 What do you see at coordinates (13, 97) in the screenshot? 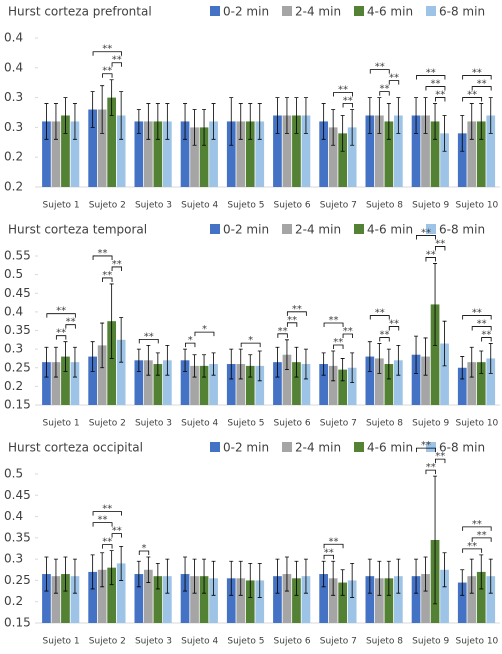
I see `y-tick-label: 0.3` at bounding box center [13, 97].